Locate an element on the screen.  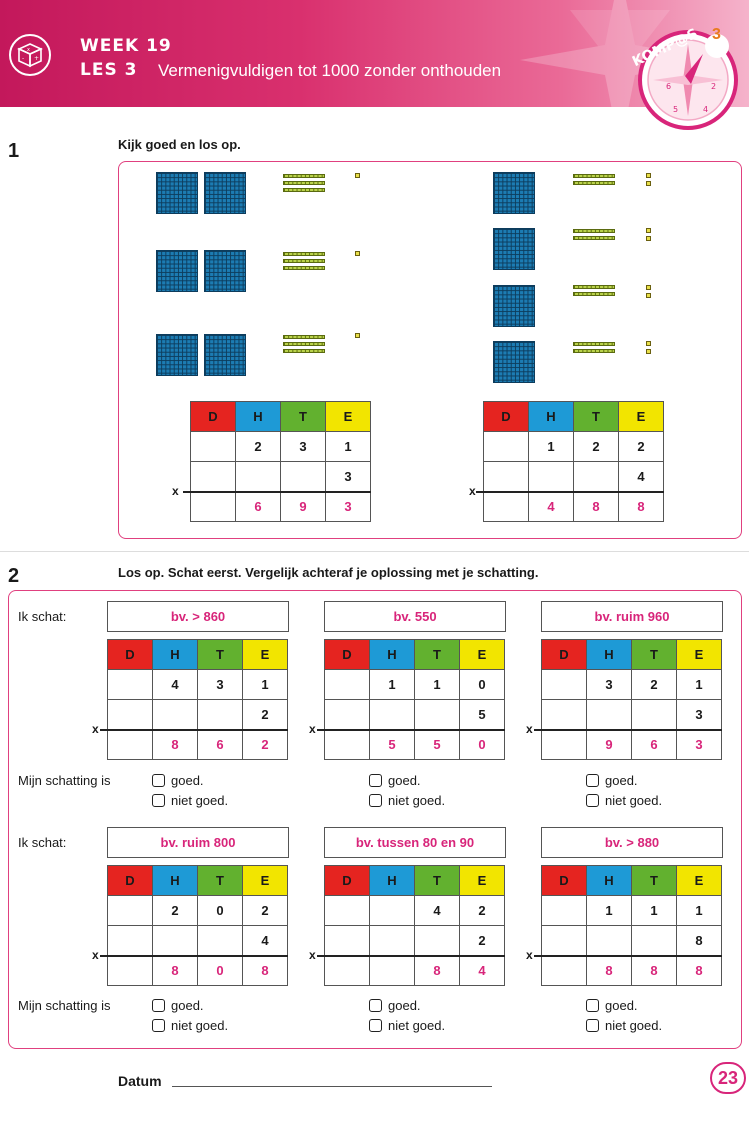
checkbox-good-label: goed. is located at coordinates (404, 780).